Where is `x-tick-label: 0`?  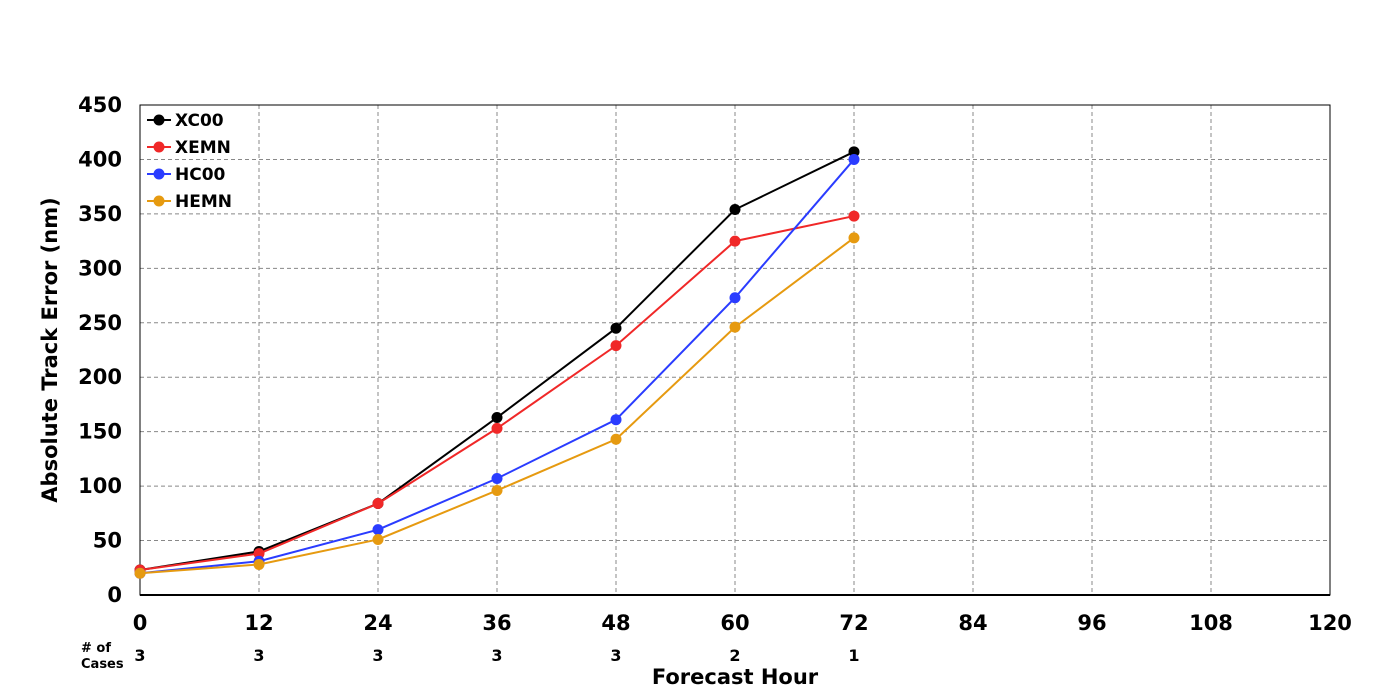 x-tick-label: 0 is located at coordinates (140, 623).